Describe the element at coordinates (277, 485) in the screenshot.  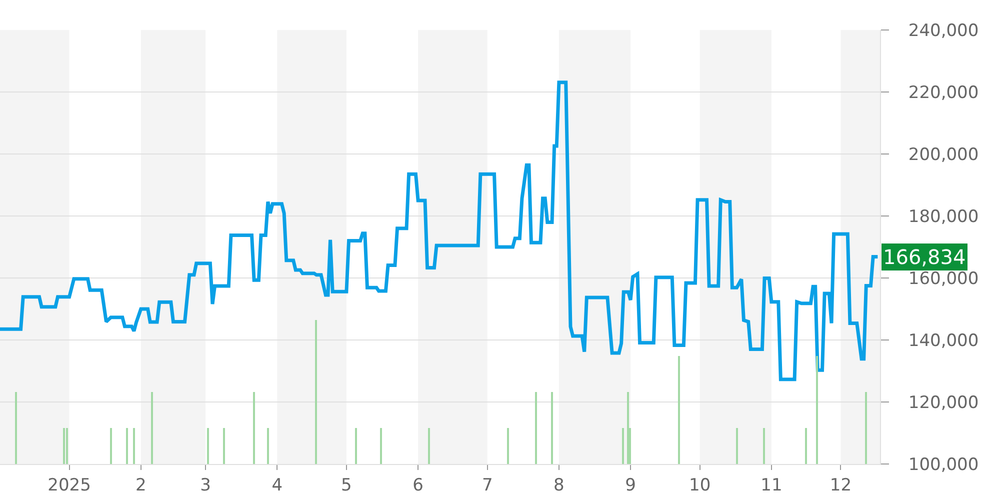
I see `x-tick-label: 4` at that location.